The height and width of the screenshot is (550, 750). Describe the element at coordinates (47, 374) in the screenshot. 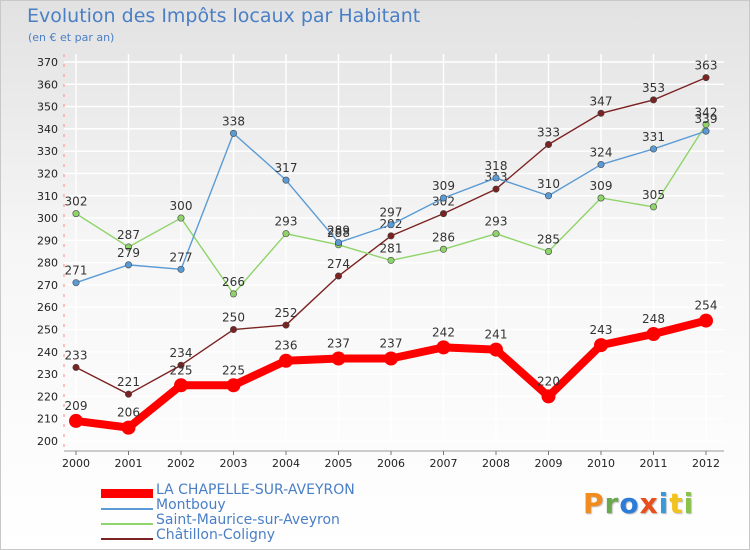

I see `y-tick-label: 230` at that location.